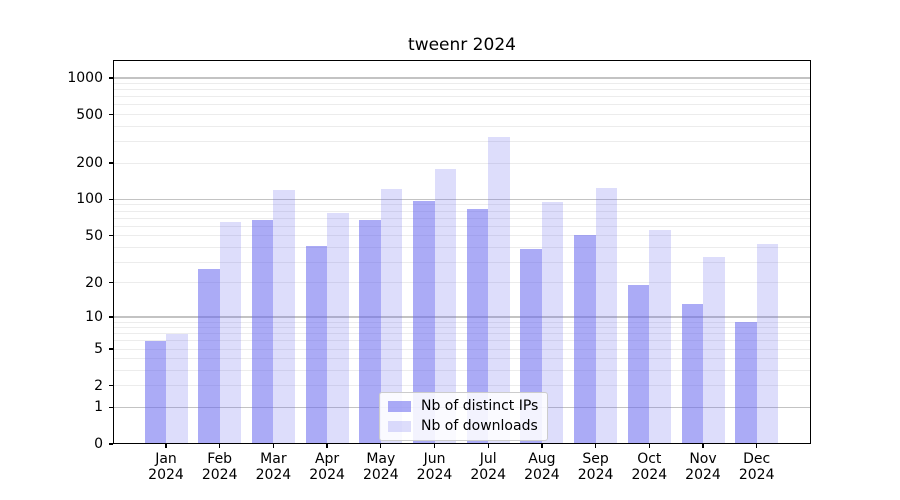  I want to click on y-tick-label: 5, so click(98, 349).